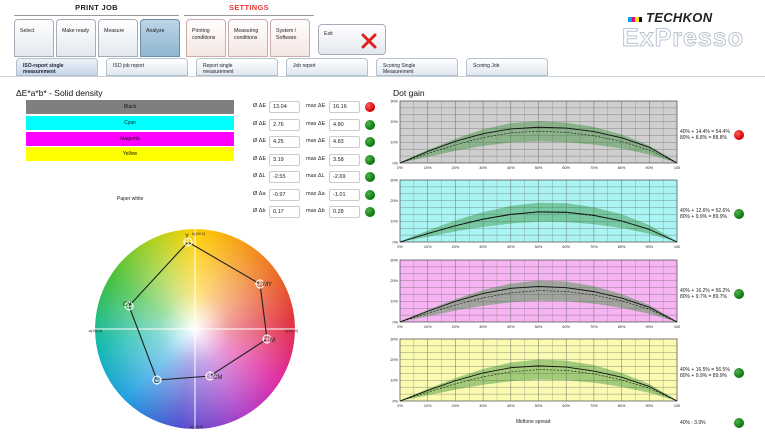  I want to click on dot-gain-legend-line: 80% + 9.9% = 89.9%, so click(703, 217).